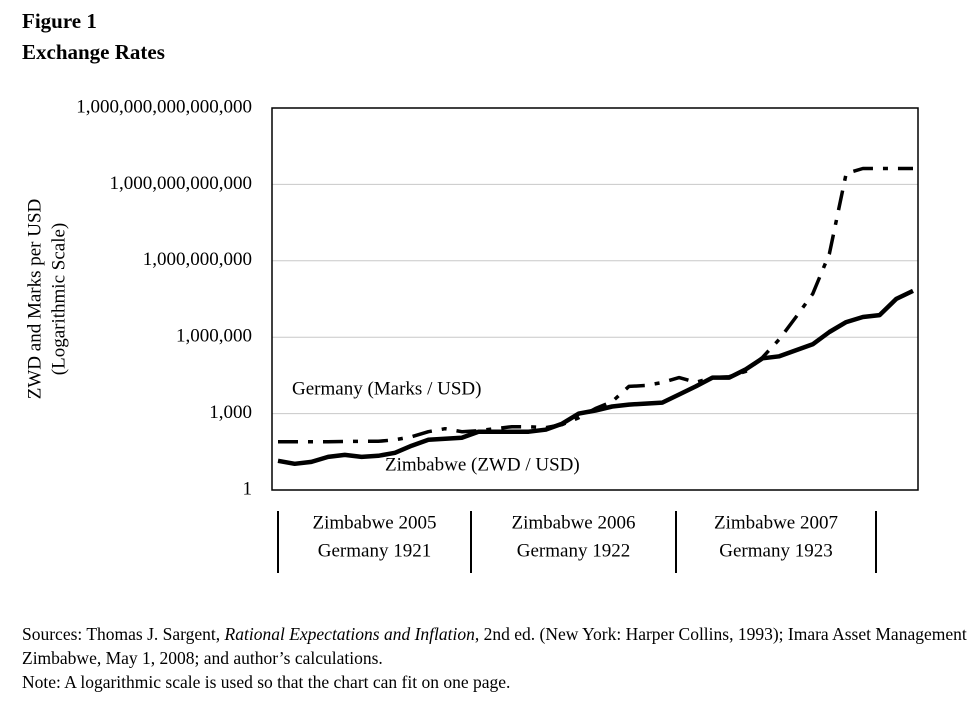 This screenshot has height=704, width=977. Describe the element at coordinates (776, 522) in the screenshot. I see `period-label: Zimbabwe 2007` at that location.